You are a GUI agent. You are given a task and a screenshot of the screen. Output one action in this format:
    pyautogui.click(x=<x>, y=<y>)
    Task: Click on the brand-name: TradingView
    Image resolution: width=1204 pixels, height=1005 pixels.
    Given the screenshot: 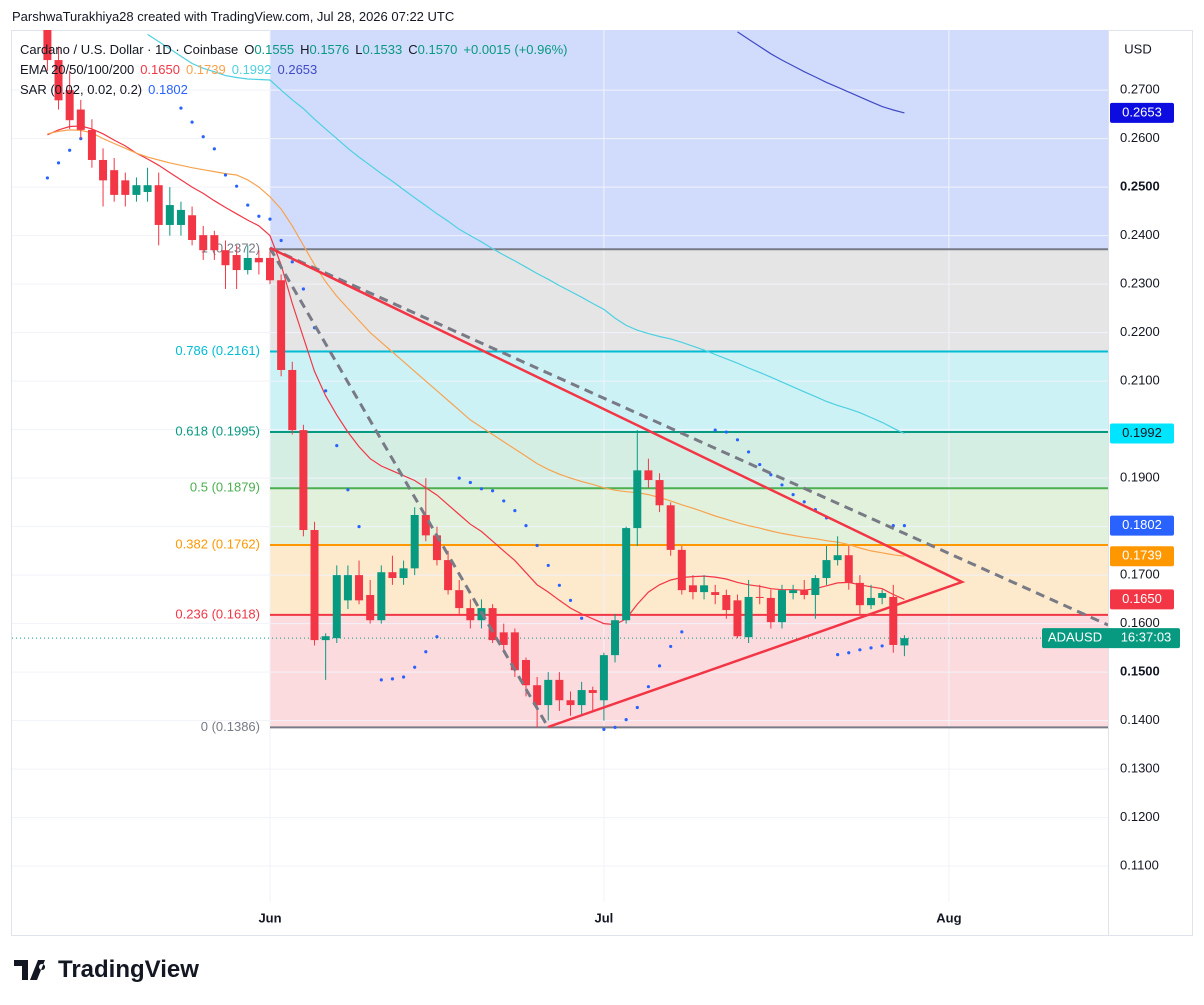 What is the action you would take?
    pyautogui.click(x=128, y=969)
    